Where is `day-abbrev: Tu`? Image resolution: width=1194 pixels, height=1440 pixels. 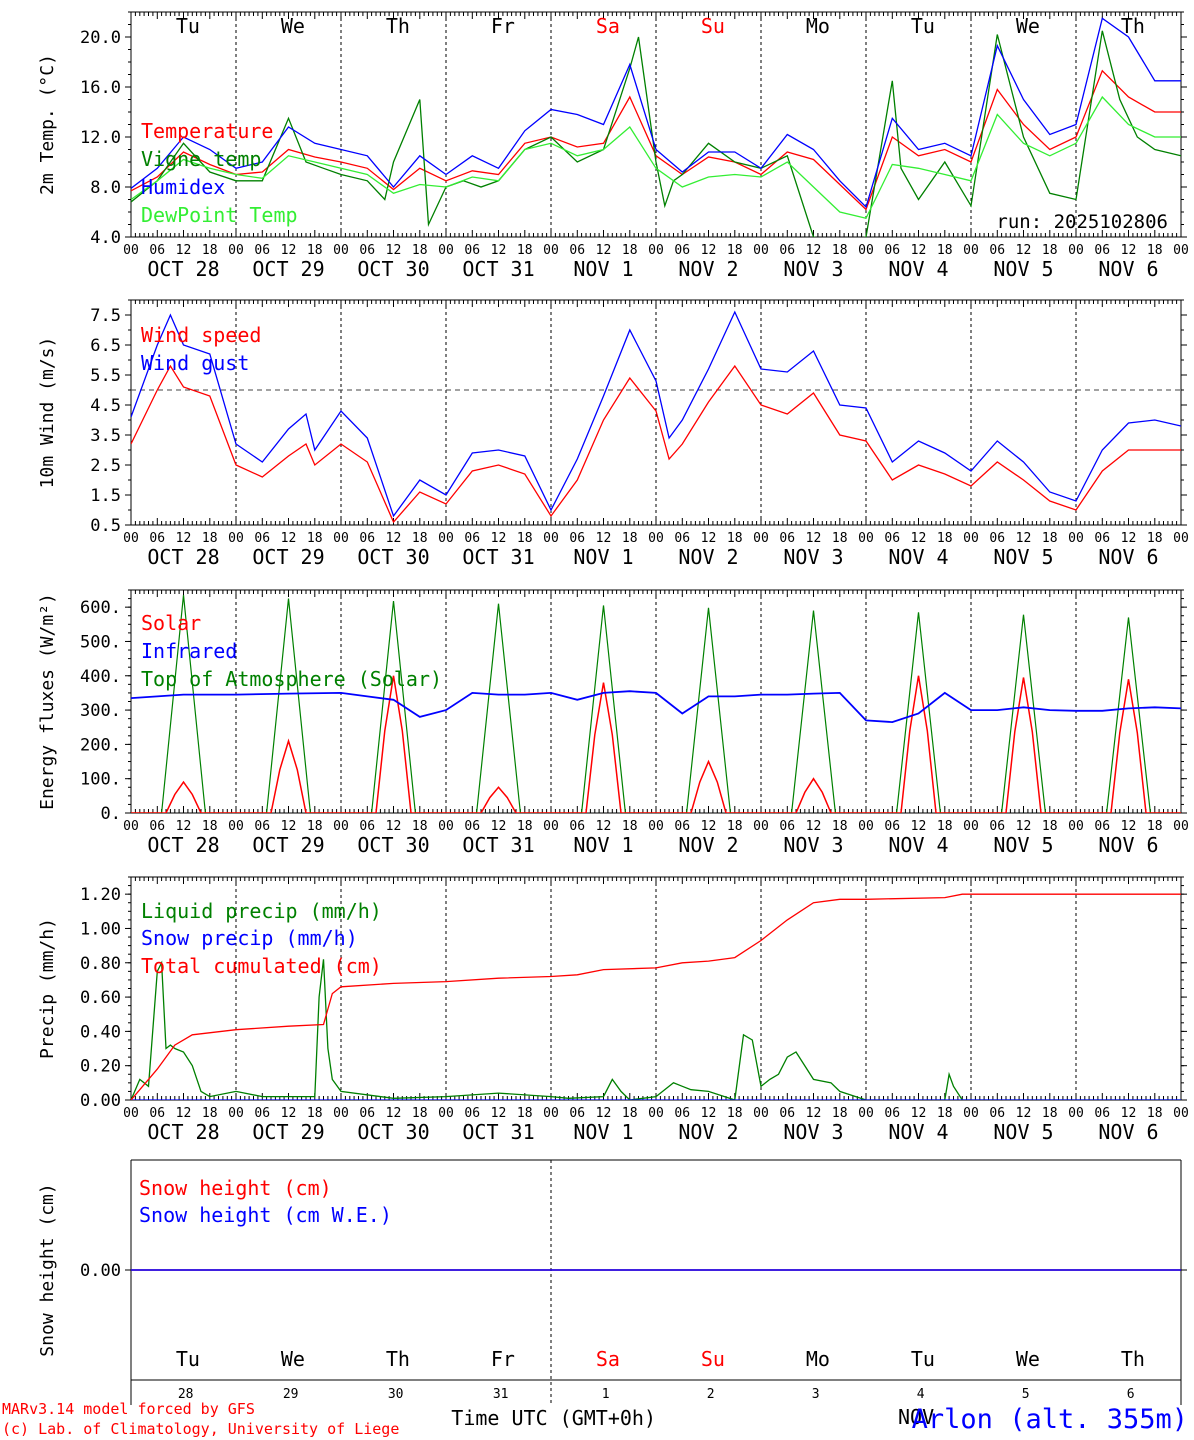
day-abbrev: Tu is located at coordinates (923, 26).